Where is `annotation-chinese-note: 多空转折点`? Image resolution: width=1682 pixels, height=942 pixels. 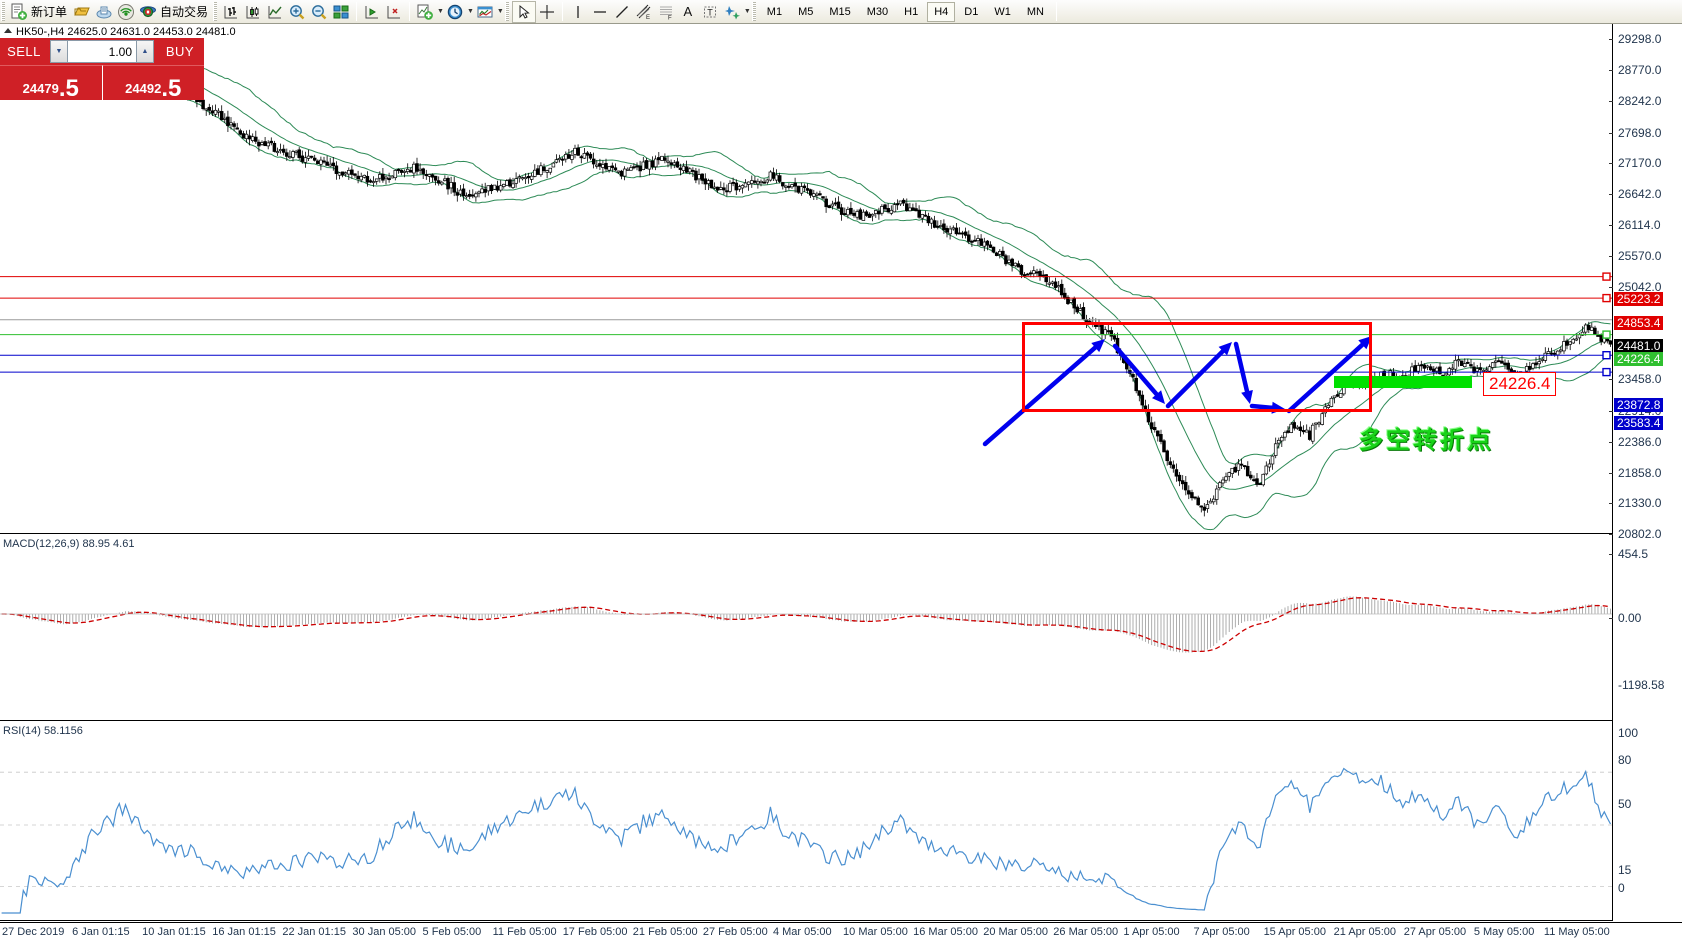 annotation-chinese-note: 多空转折点 is located at coordinates (1426, 440).